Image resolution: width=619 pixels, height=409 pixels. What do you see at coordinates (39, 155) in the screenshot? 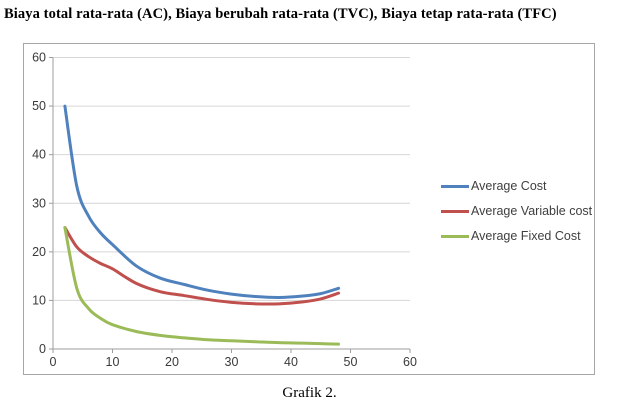
I see `y-tick-label: 40` at bounding box center [39, 155].